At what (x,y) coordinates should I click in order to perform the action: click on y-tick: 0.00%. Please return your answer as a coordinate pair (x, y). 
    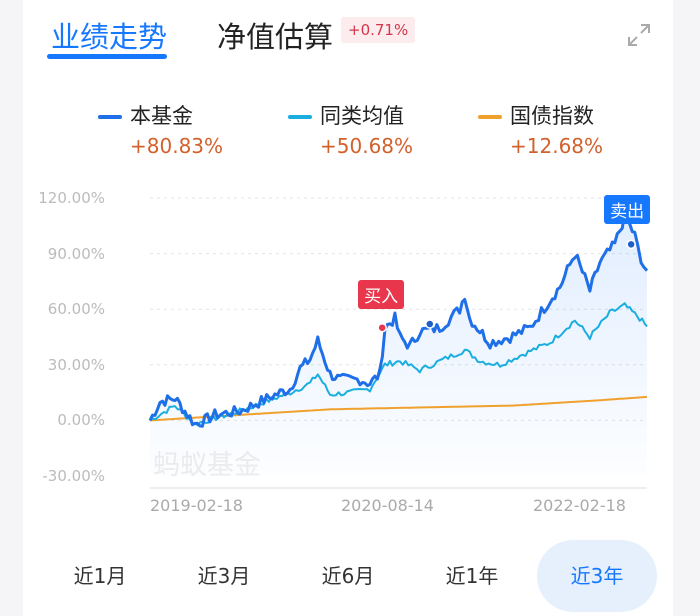
    Looking at the image, I should click on (81, 420).